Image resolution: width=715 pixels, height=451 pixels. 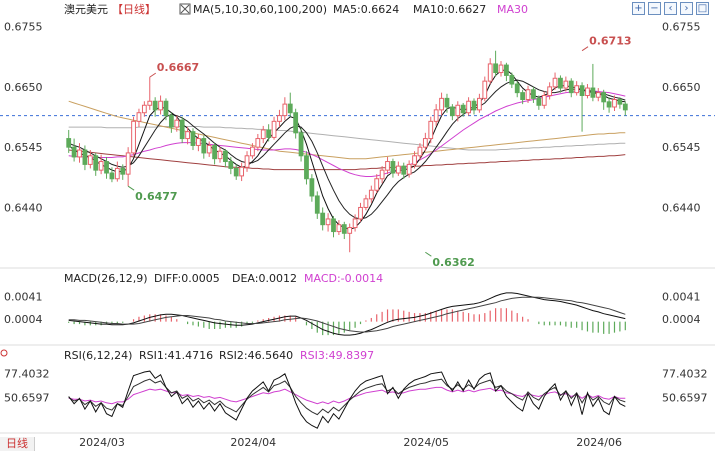 What do you see at coordinates (681, 207) in the screenshot?
I see `y-tick-label-right: 0.6440` at bounding box center [681, 207].